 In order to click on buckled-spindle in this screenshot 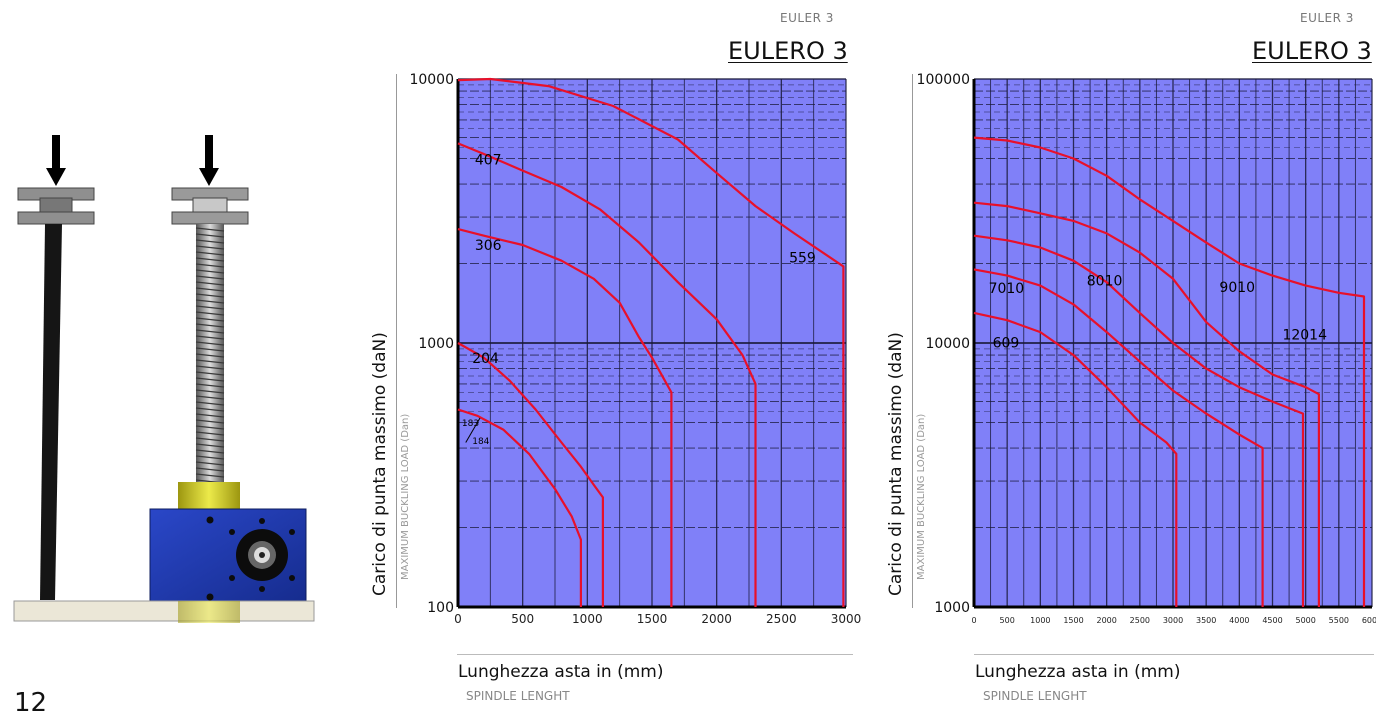, I will do `click(51, 412)`.